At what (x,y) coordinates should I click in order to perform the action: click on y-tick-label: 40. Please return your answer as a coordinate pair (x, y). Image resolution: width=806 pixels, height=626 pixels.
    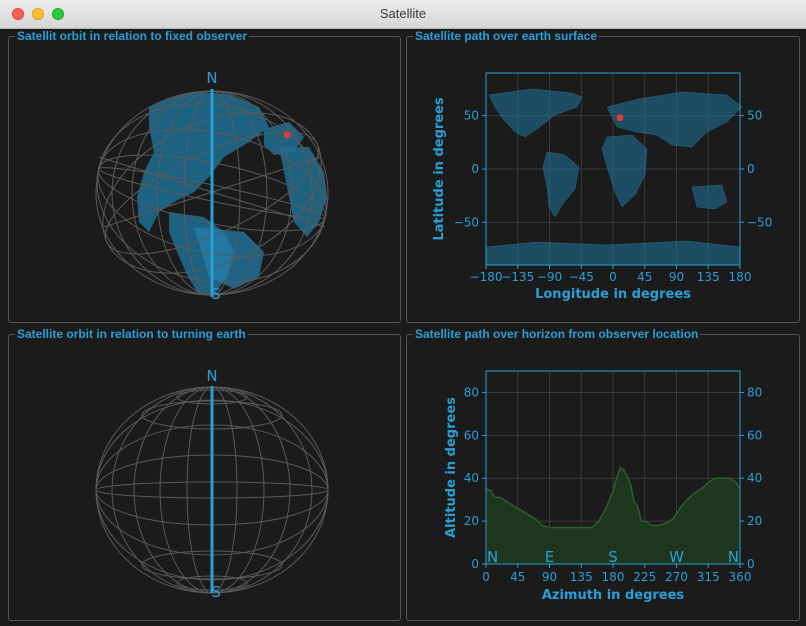
    Looking at the image, I should click on (471, 478).